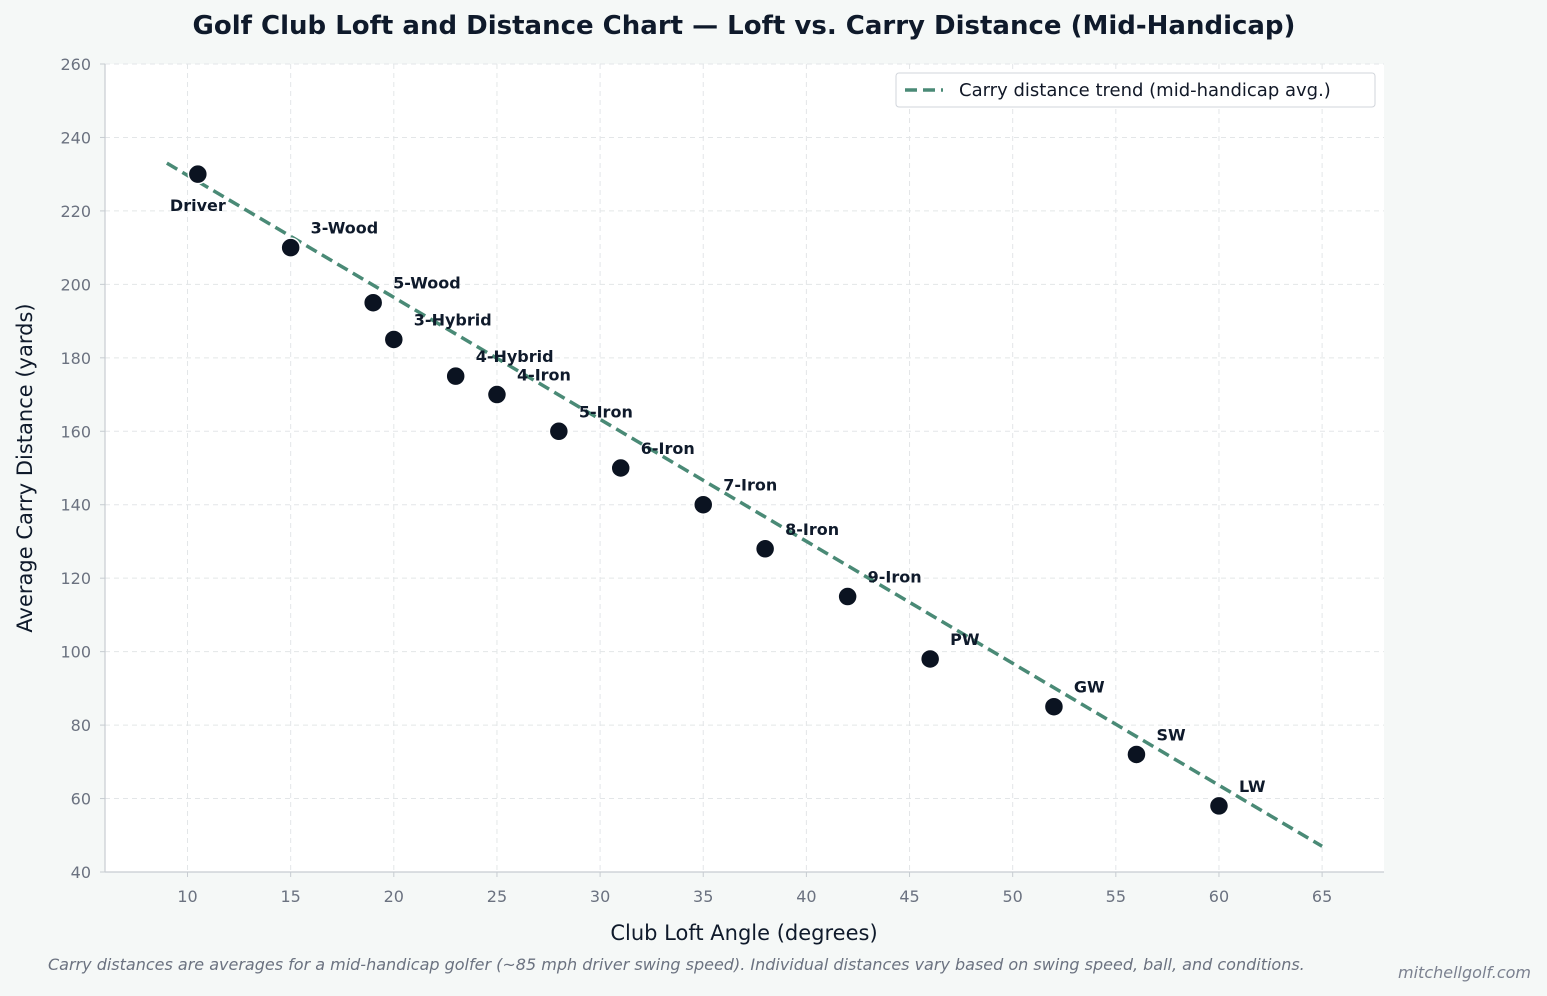 This screenshot has width=1547, height=996. I want to click on point-label: 4-Hybrid, so click(515, 356).